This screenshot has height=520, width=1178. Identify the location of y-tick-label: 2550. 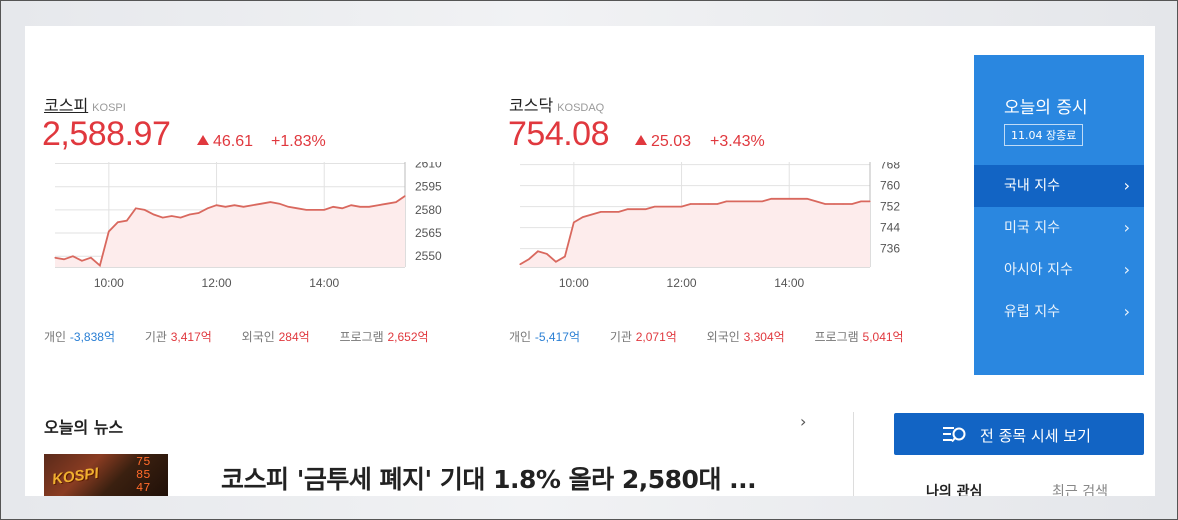
(428, 256).